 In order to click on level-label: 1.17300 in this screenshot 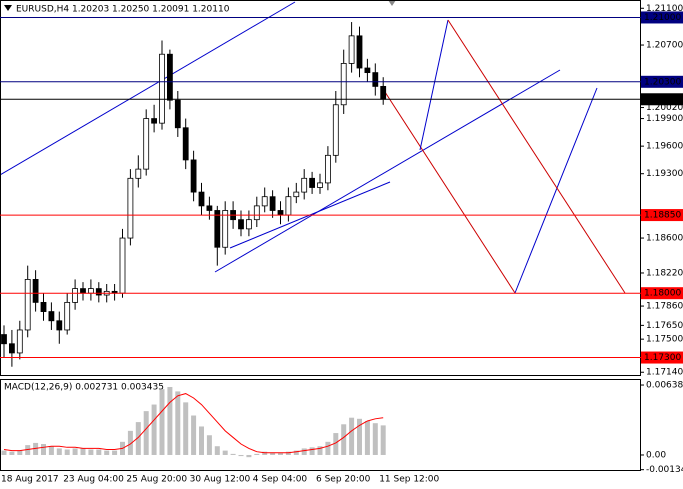, I will do `click(662, 358)`.